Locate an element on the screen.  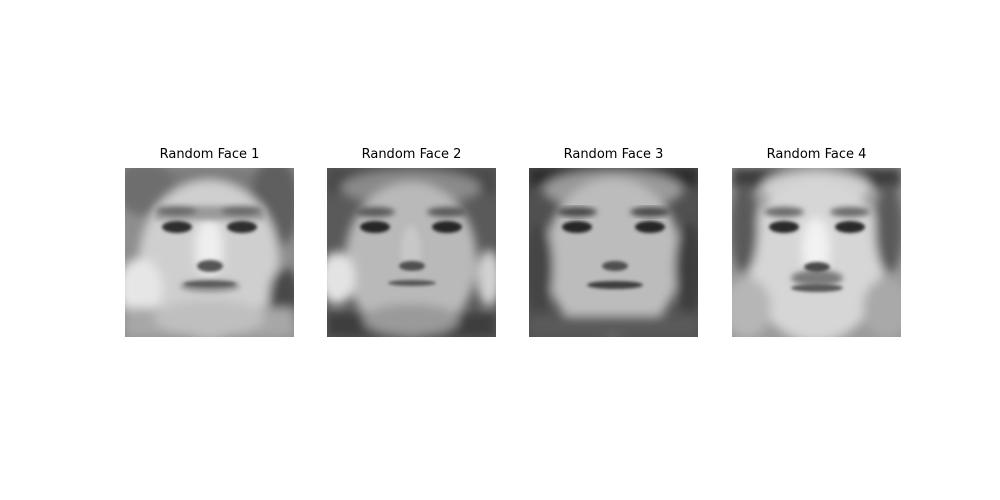
face-title-4: Random Face 4 is located at coordinates (816, 154).